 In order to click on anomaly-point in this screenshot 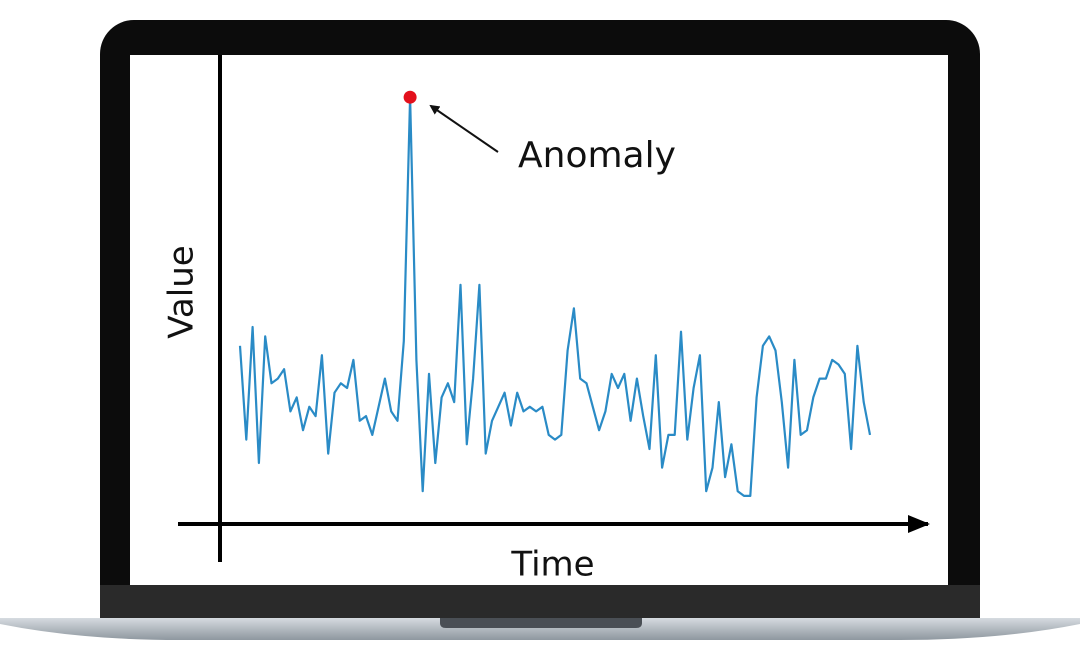, I will do `click(410, 97)`.